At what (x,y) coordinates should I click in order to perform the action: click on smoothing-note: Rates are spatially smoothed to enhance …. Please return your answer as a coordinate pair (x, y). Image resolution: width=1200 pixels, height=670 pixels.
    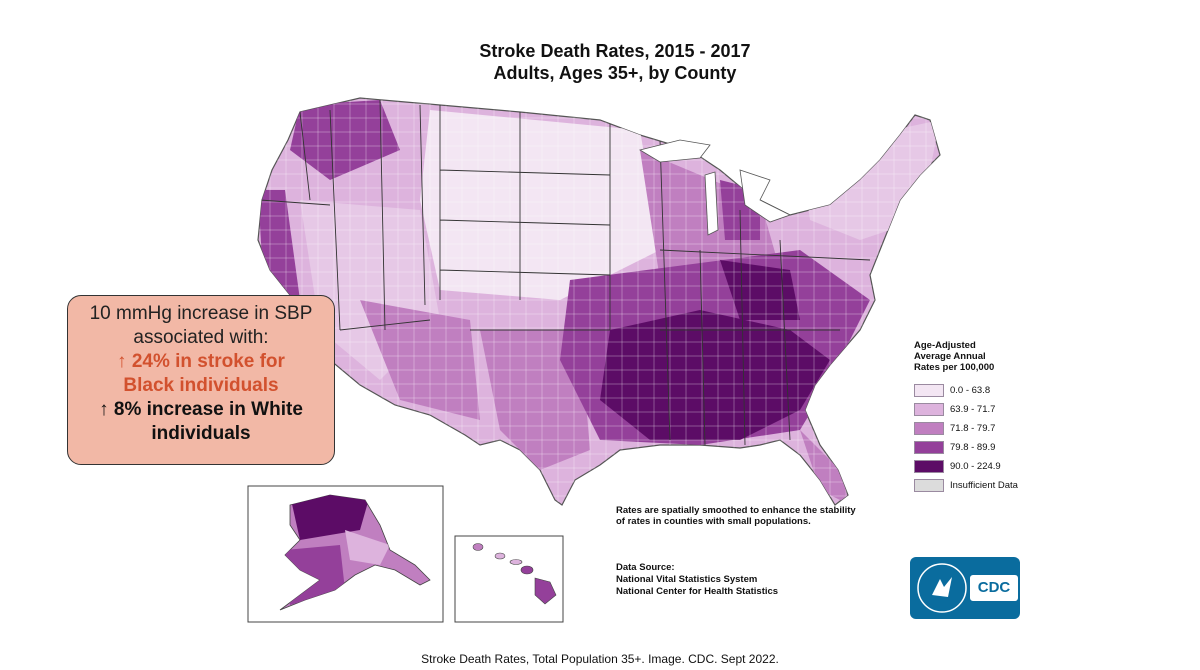
    Looking at the image, I should click on (736, 516).